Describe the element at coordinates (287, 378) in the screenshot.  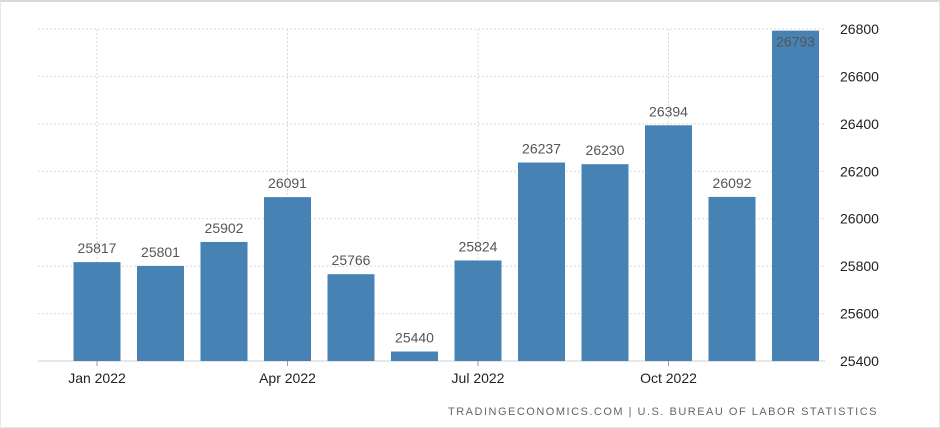
I see `x-tick-label: Apr 2022` at that location.